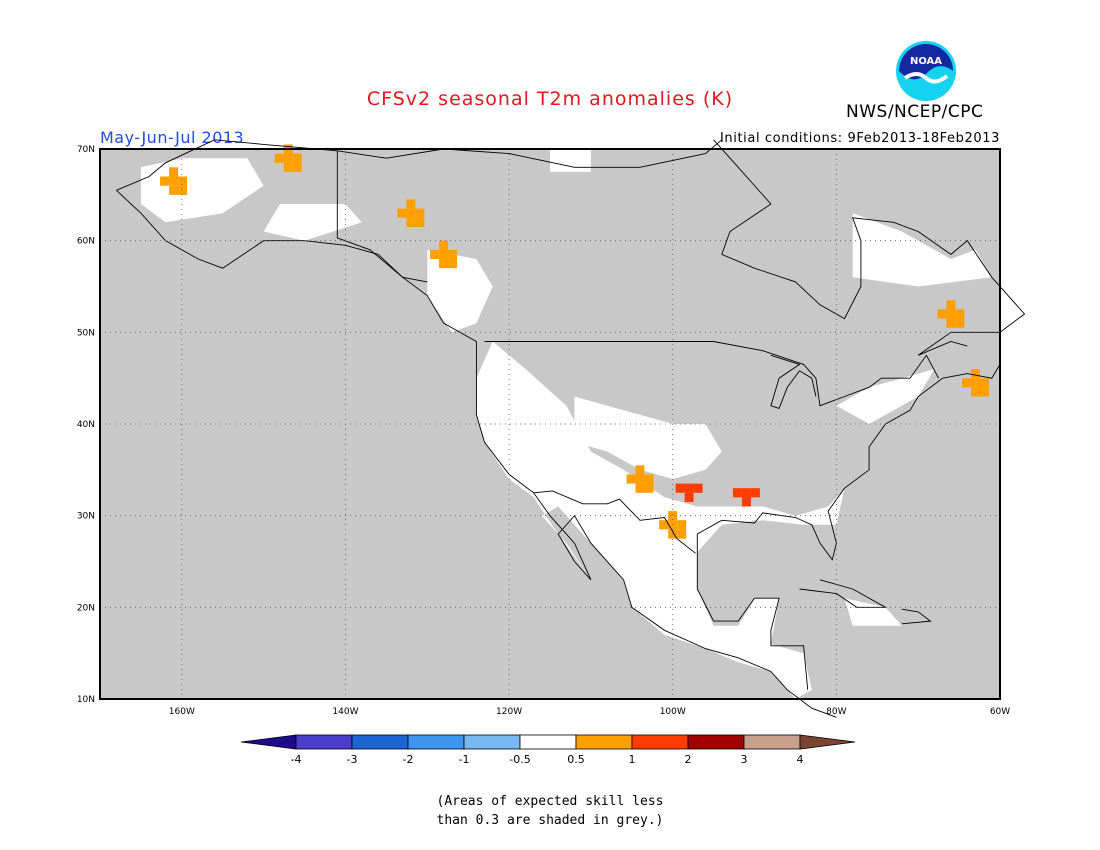  Describe the element at coordinates (550, 801) in the screenshot. I see `skill-note-line-1: (Areas of expected skill less` at that location.